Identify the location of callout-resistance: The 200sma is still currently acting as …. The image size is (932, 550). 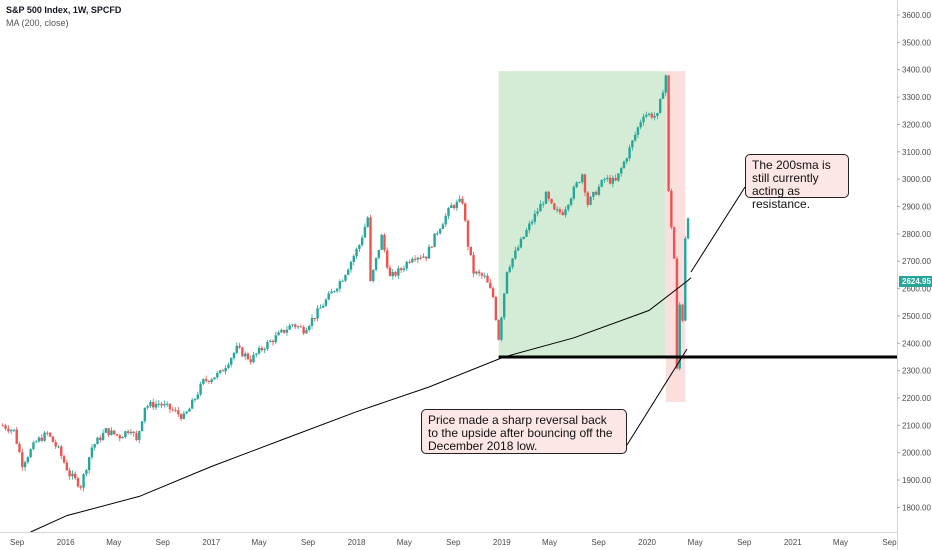
(797, 182).